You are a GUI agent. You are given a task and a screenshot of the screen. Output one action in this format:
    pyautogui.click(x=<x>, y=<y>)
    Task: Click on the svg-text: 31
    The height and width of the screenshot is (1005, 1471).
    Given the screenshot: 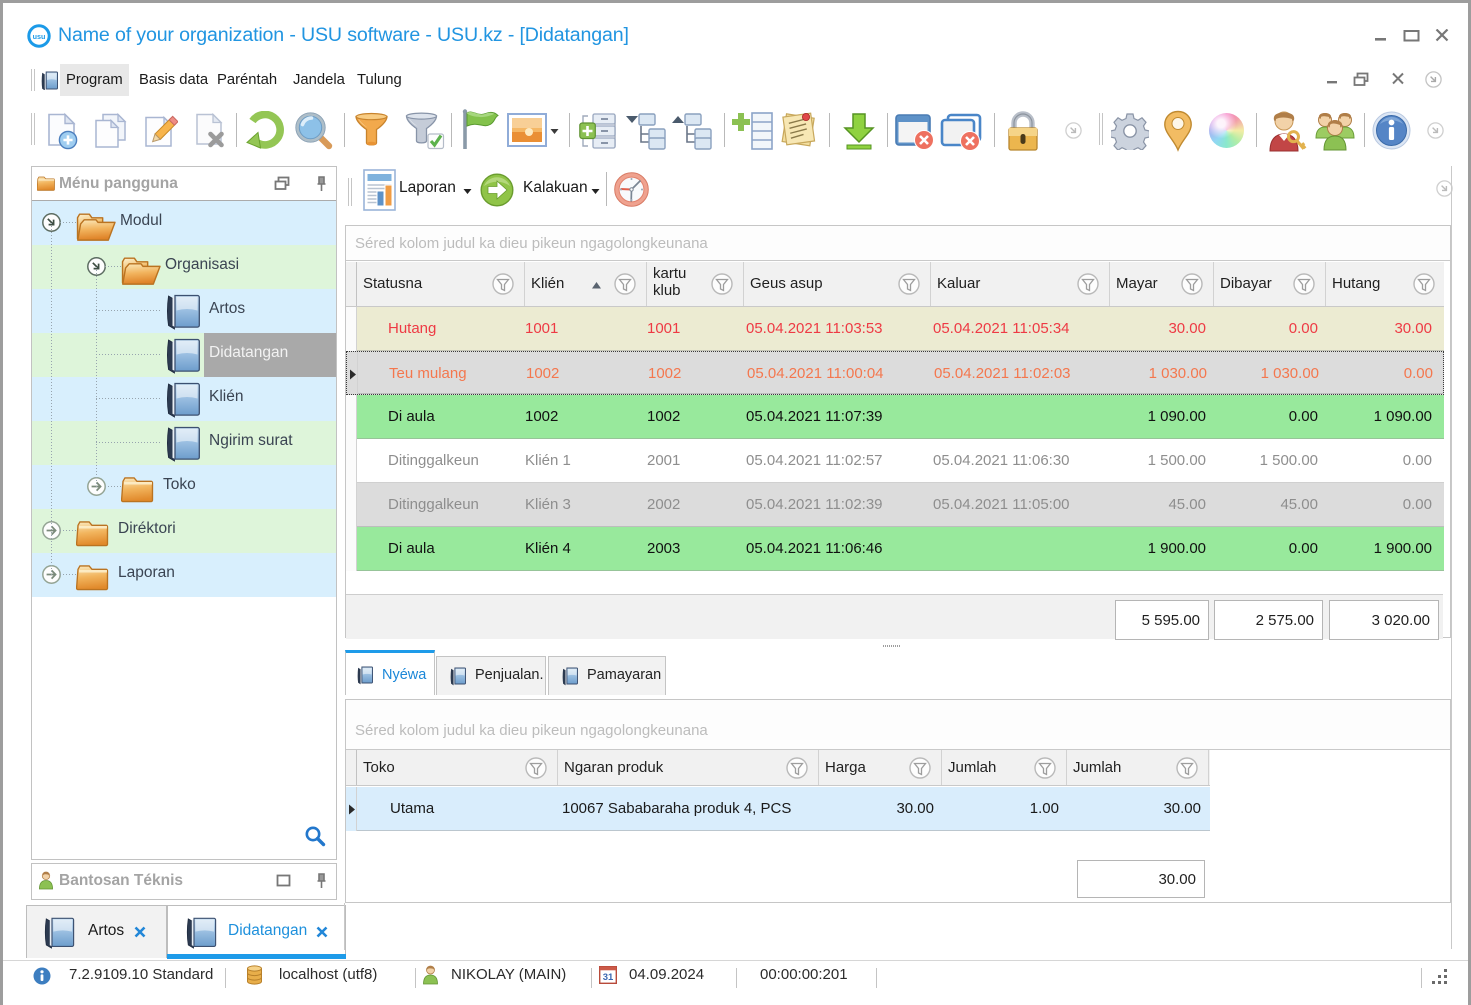 What is the action you would take?
    pyautogui.click(x=608, y=977)
    